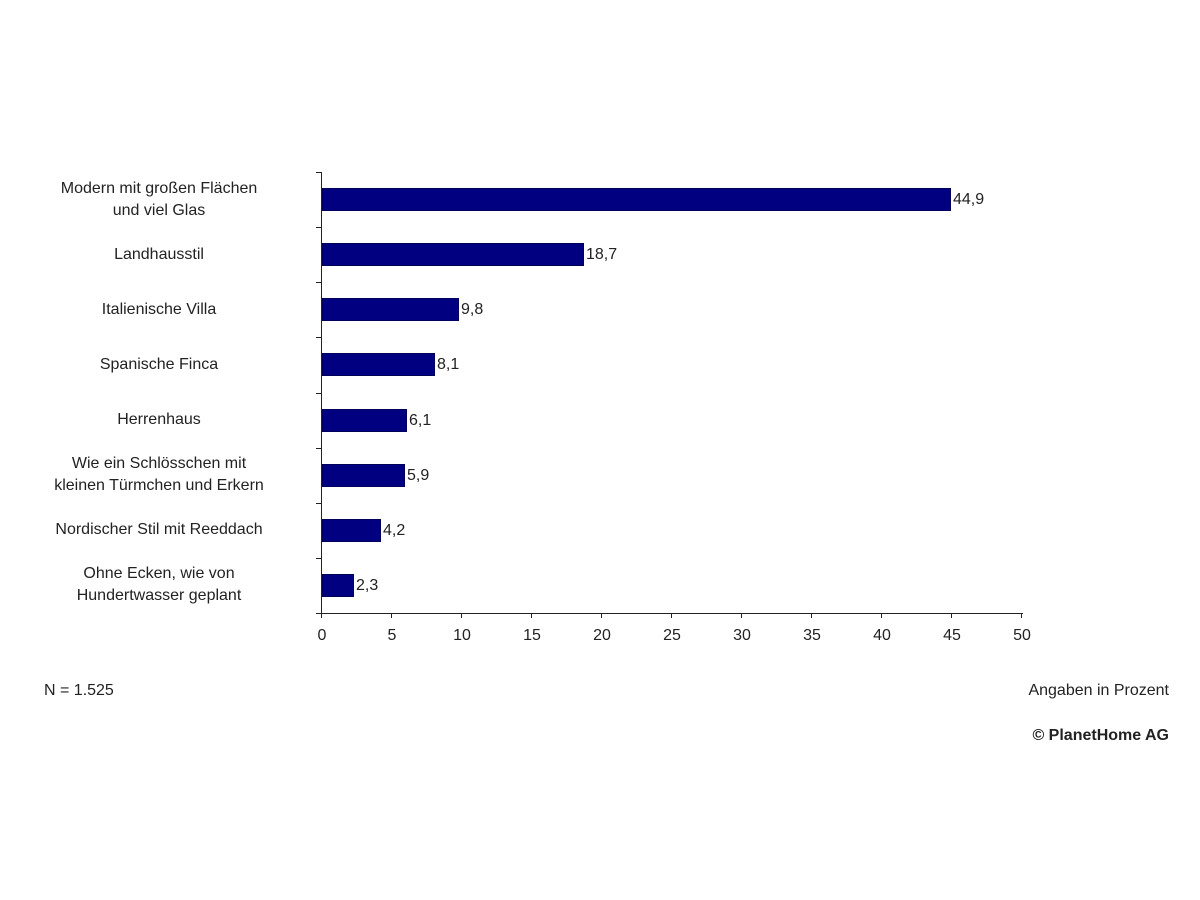 The width and height of the screenshot is (1200, 900). I want to click on x-tick-label: 15, so click(532, 635).